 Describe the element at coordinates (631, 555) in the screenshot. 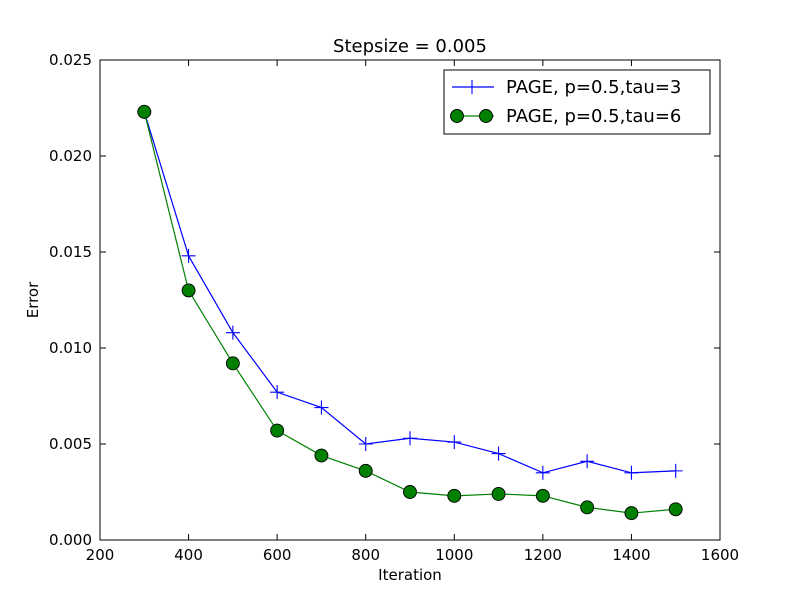

I see `x-tick-label: 1400` at that location.